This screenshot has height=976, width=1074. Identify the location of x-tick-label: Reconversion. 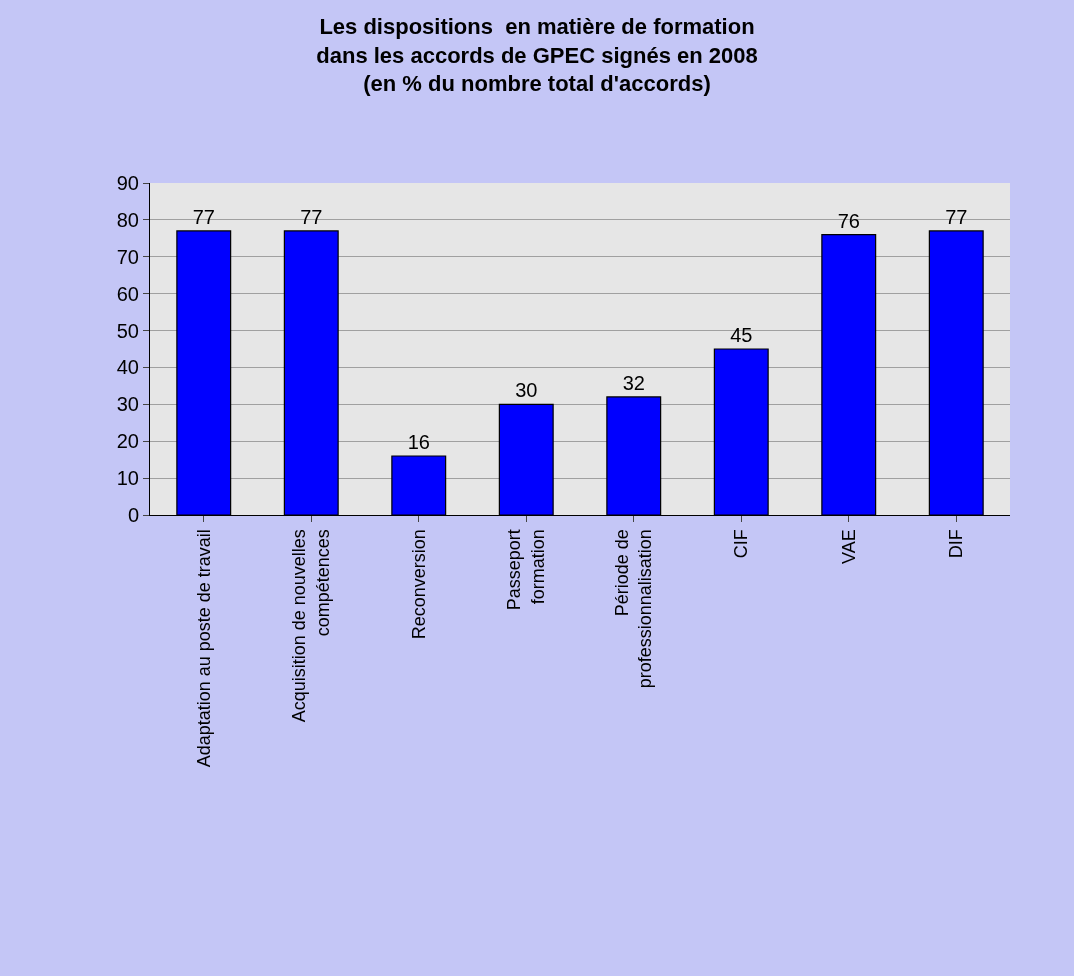
(418, 584).